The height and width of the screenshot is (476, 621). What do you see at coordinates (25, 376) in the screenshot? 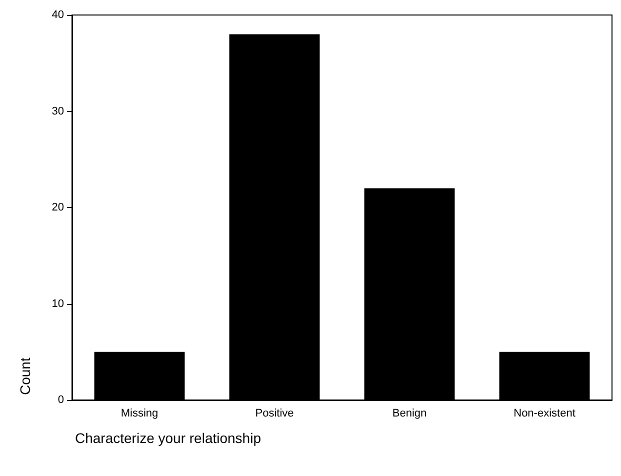
I see `y-axis-title: Count` at bounding box center [25, 376].